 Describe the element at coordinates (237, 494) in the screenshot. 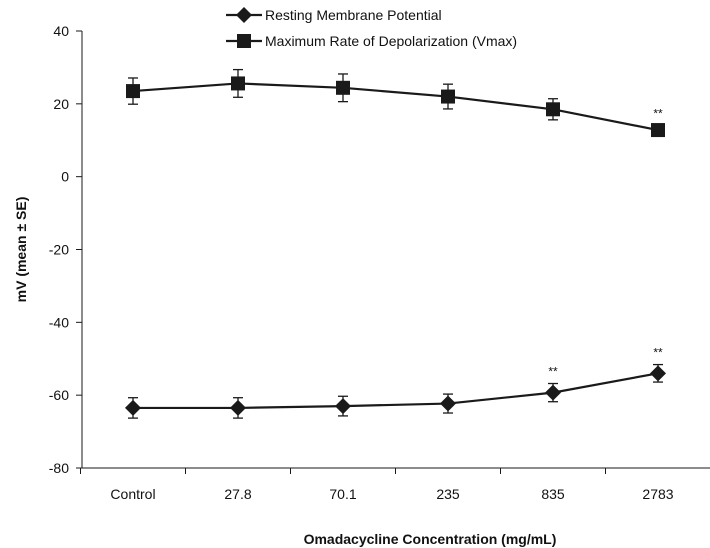

I see `x-tick-label: 27.8` at that location.